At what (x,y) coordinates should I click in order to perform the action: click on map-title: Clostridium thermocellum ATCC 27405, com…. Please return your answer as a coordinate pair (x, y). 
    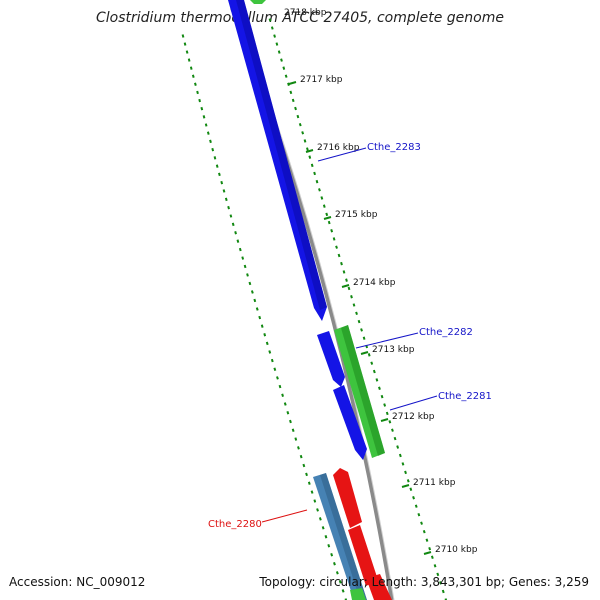
    Looking at the image, I should click on (300, 18).